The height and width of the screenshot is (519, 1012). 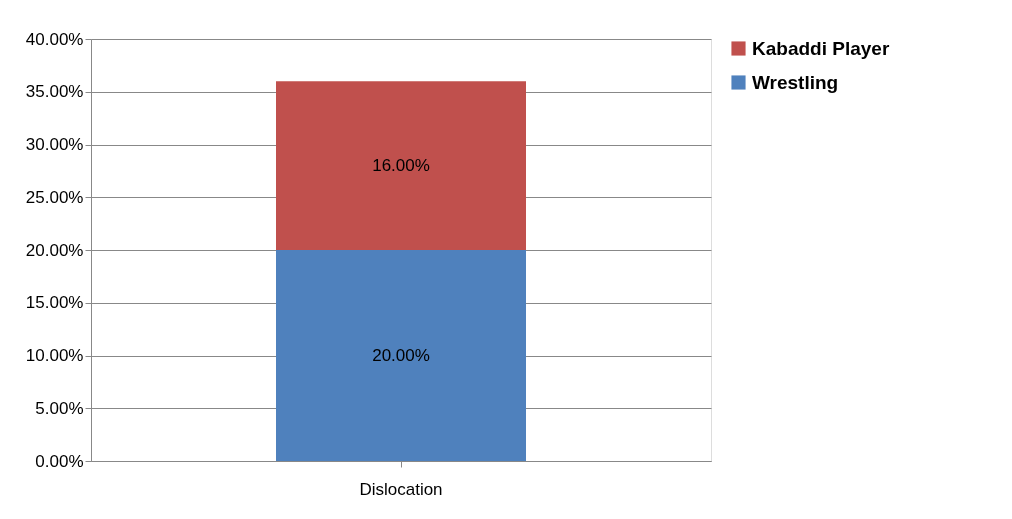 I want to click on y-tick-label: 0.00%, so click(x=59, y=461).